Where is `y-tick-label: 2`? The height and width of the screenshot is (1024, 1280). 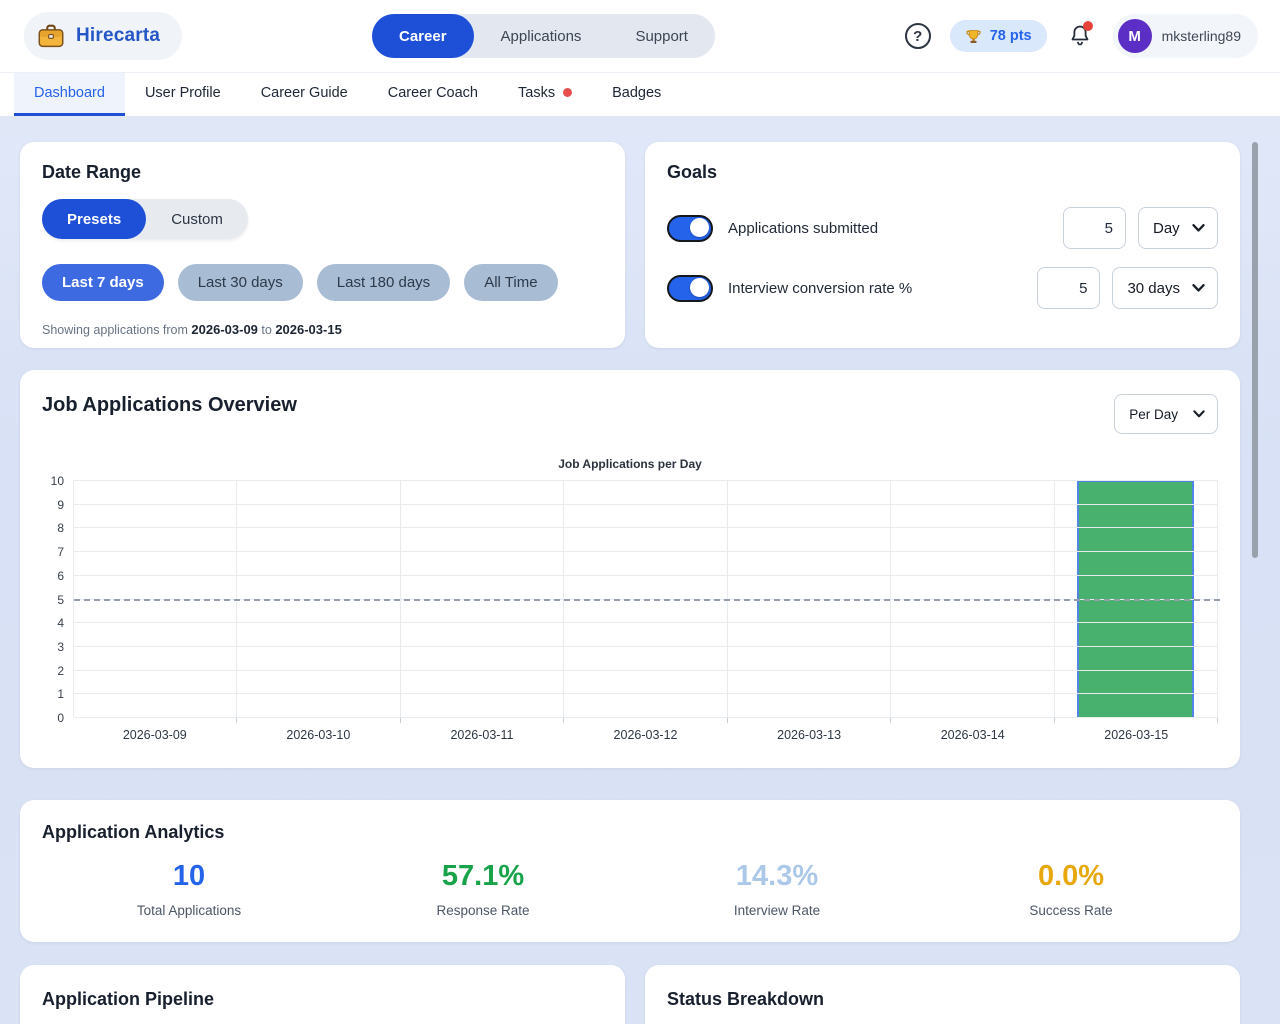
y-tick-label: 2 is located at coordinates (60, 670).